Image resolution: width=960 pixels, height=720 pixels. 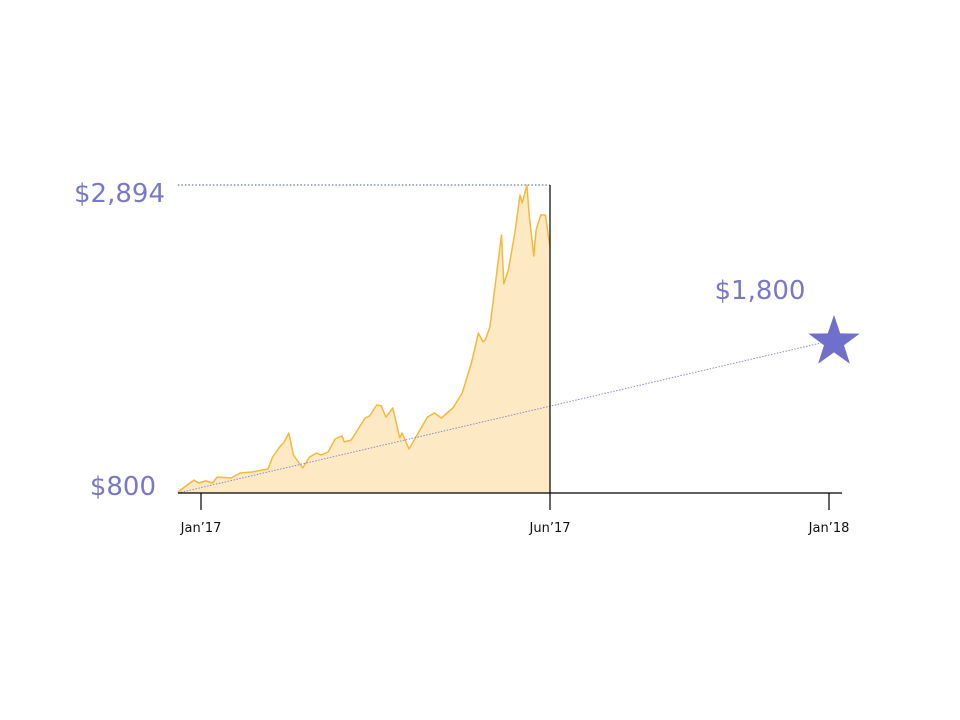 I want to click on max-value-label: $2,894, so click(x=119, y=194).